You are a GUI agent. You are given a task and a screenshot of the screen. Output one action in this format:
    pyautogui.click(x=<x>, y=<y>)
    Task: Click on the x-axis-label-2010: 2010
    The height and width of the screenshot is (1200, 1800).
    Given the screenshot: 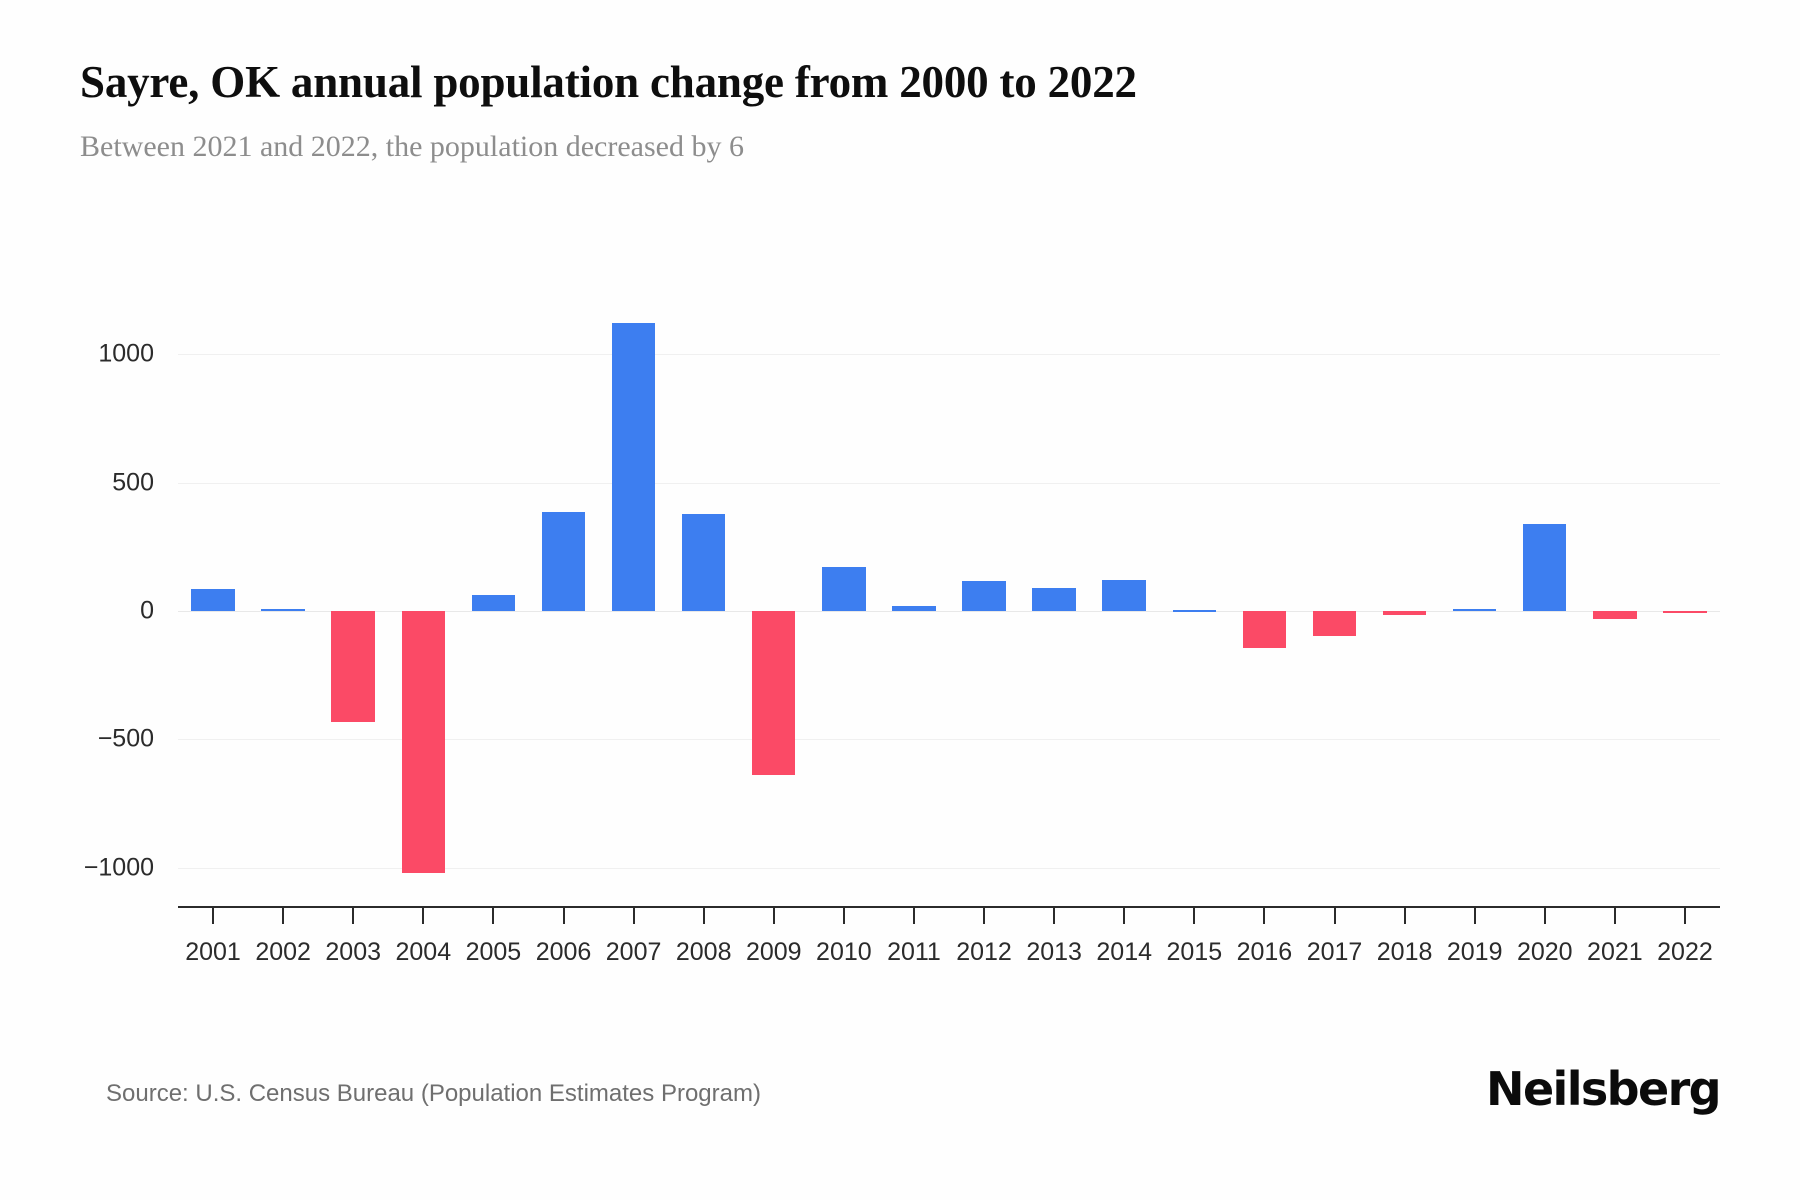 What is the action you would take?
    pyautogui.click(x=844, y=952)
    